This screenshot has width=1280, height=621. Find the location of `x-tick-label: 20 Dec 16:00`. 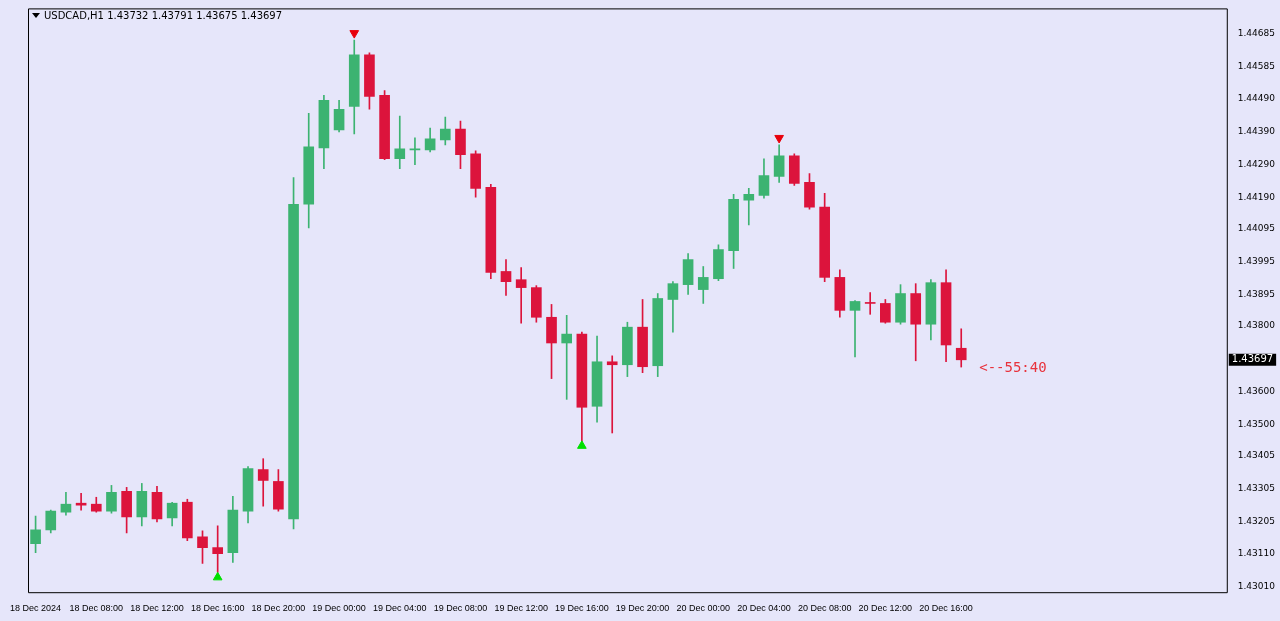

x-tick-label: 20 Dec 16:00 is located at coordinates (946, 608).